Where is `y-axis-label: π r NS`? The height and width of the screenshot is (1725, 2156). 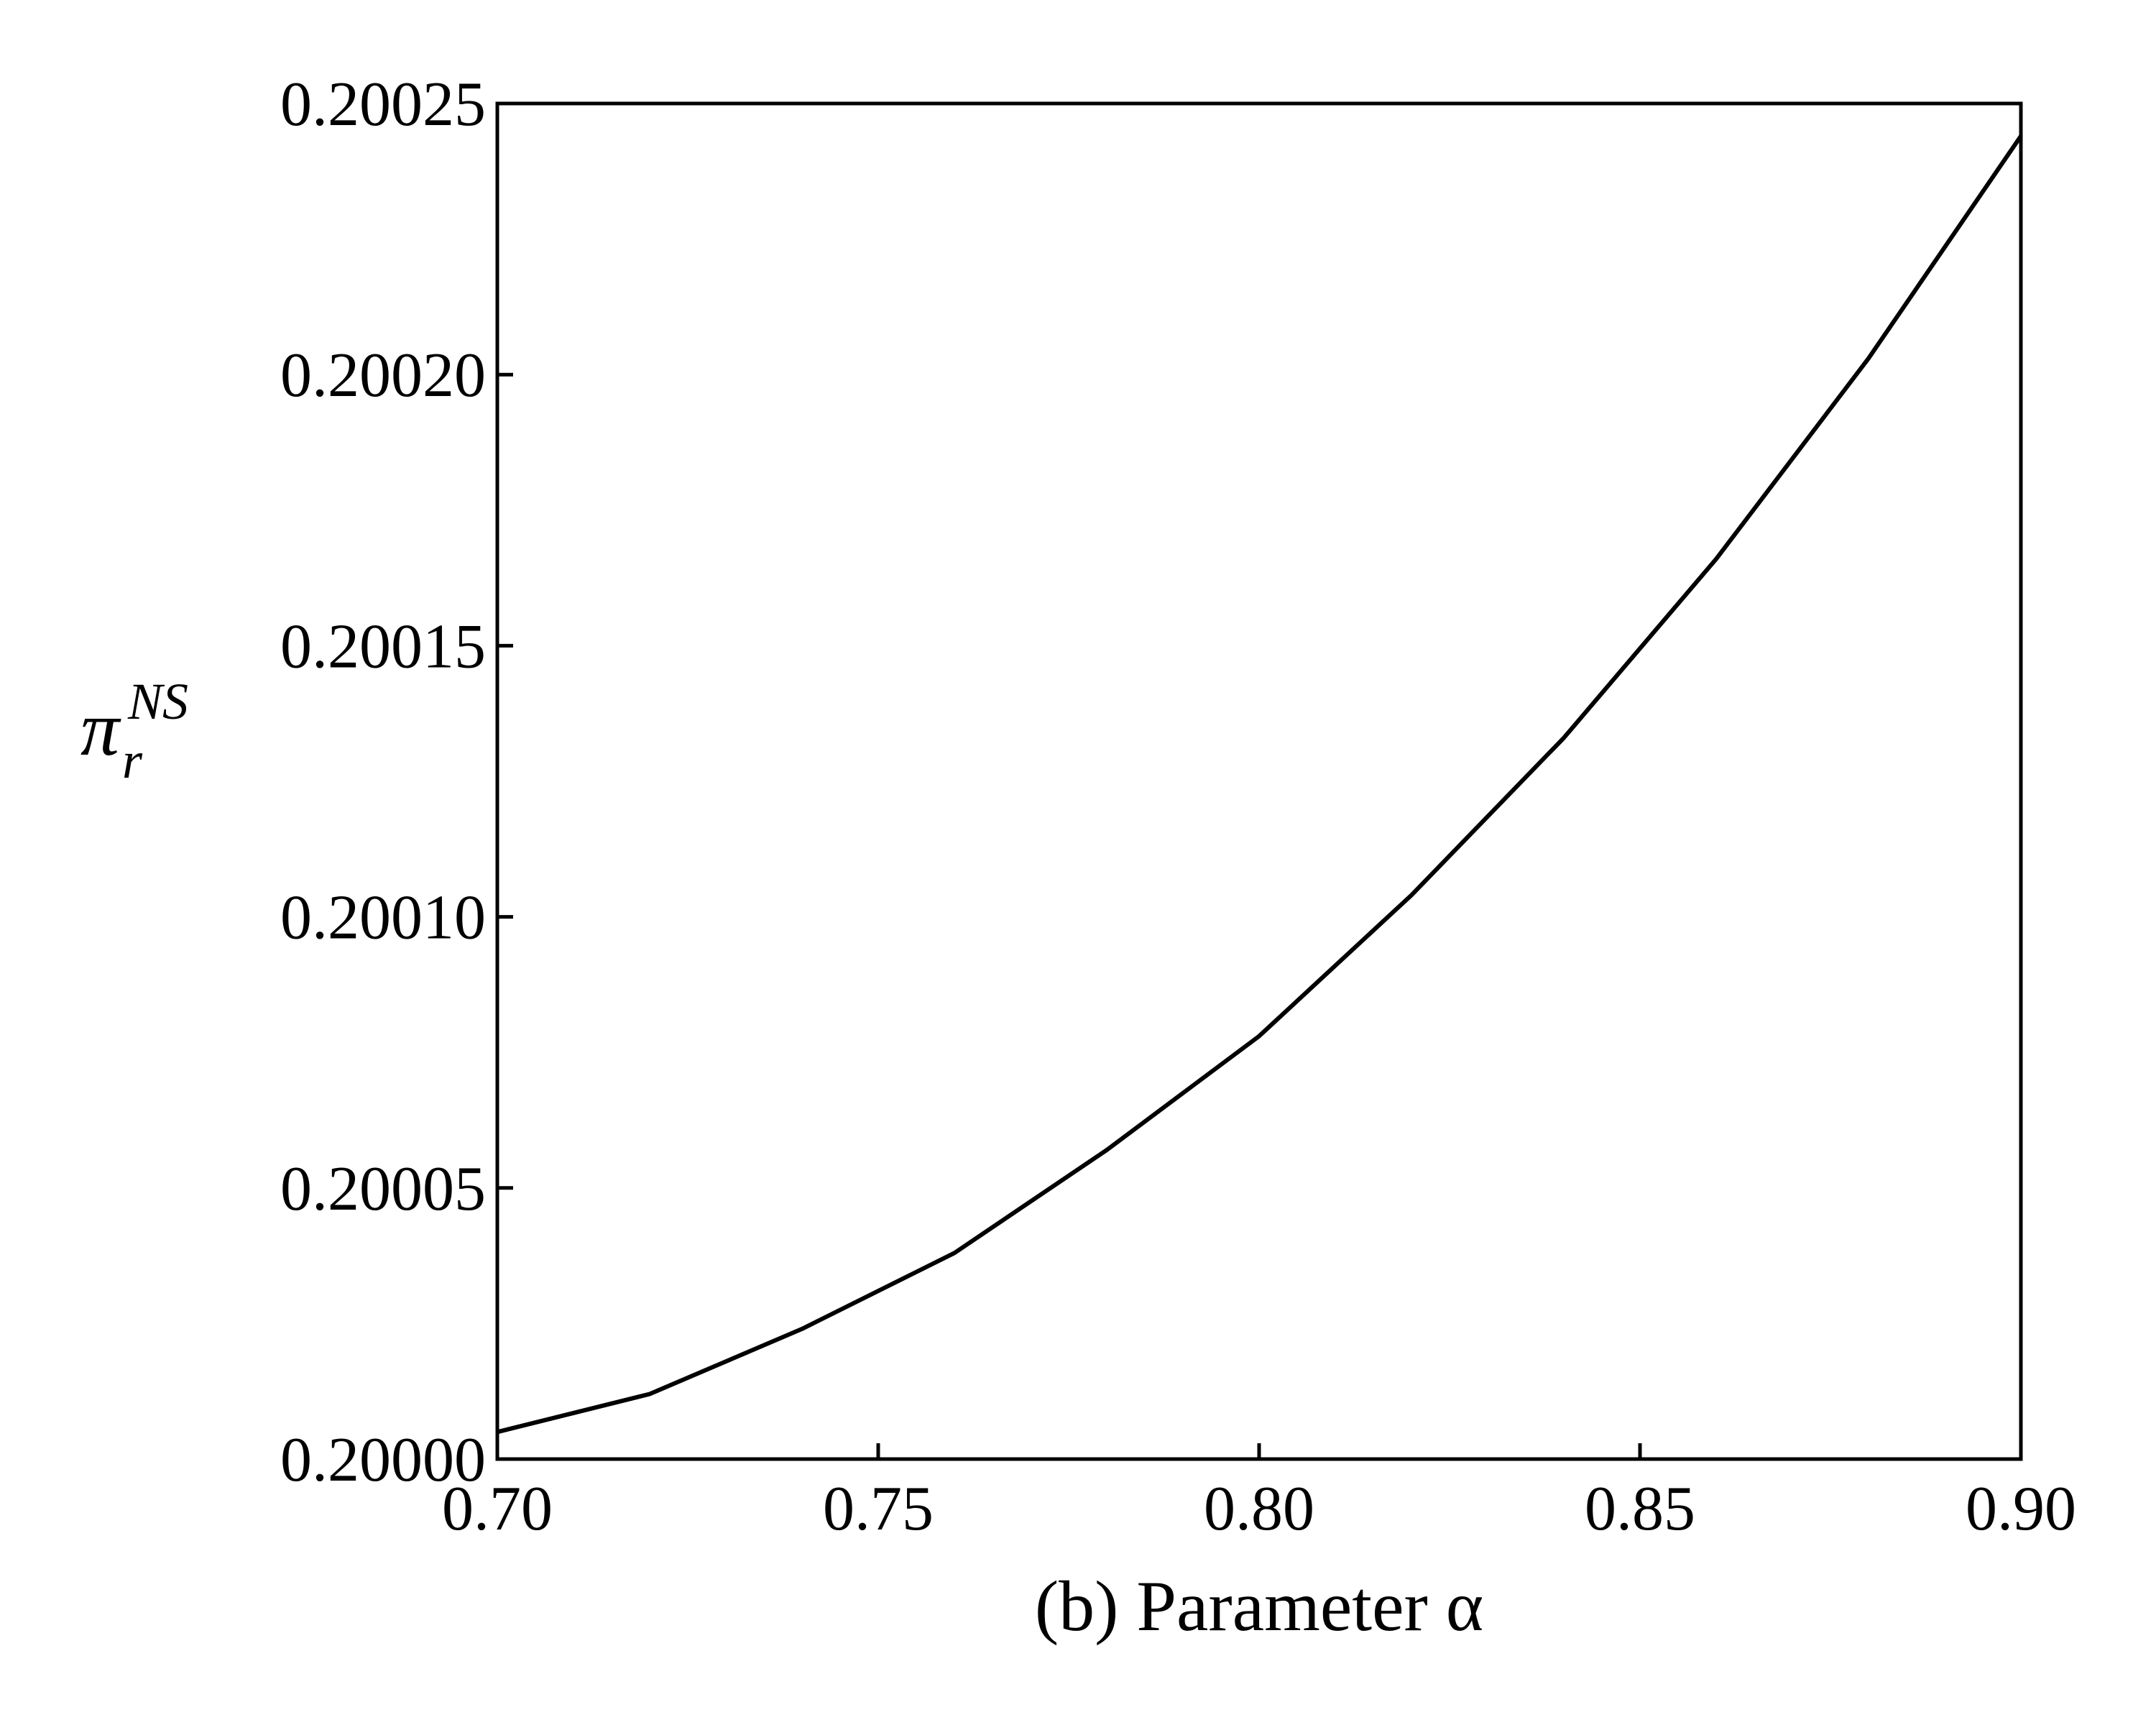 y-axis-label: π r NS is located at coordinates (134, 731).